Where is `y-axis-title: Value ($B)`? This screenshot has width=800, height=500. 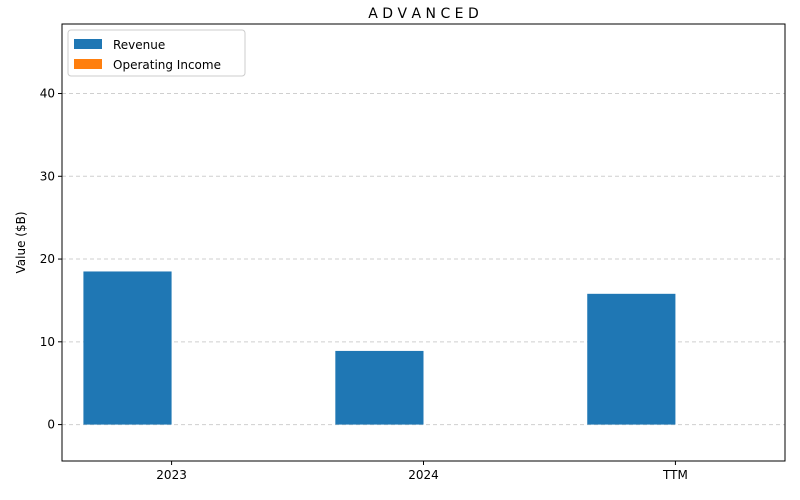
y-axis-title: Value ($B) is located at coordinates (21, 243).